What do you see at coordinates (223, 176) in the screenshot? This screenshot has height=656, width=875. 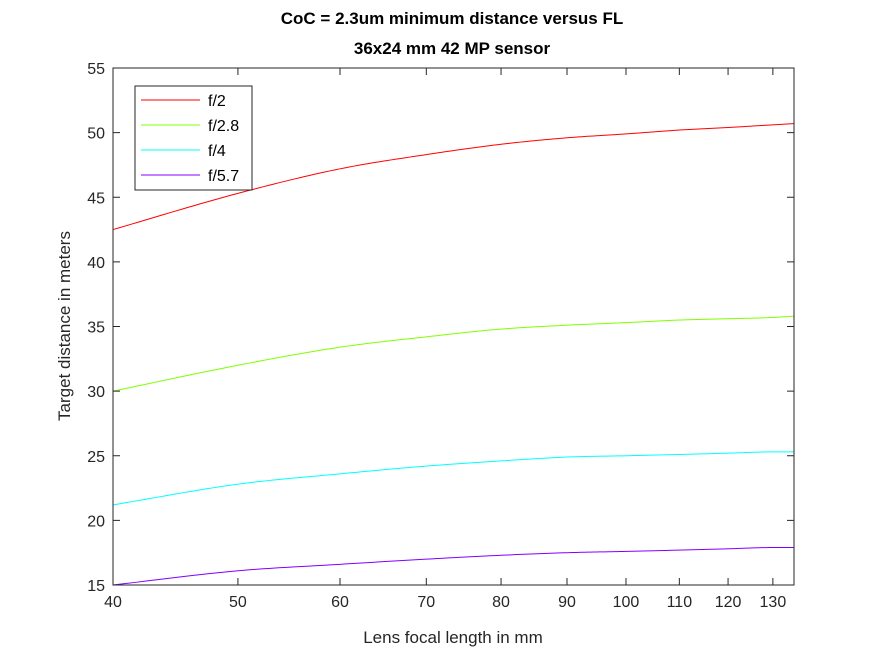 I see `legend-label: f/5.7` at bounding box center [223, 176].